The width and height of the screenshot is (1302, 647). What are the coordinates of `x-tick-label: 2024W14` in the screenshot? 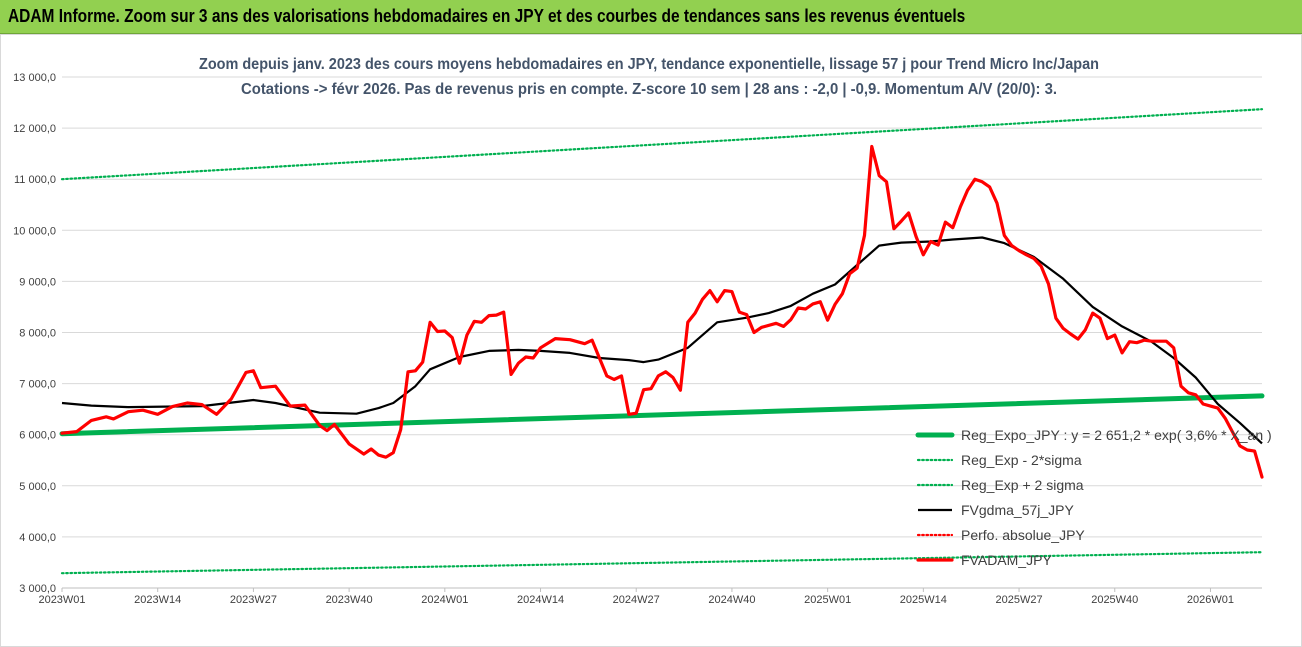 It's located at (540, 600).